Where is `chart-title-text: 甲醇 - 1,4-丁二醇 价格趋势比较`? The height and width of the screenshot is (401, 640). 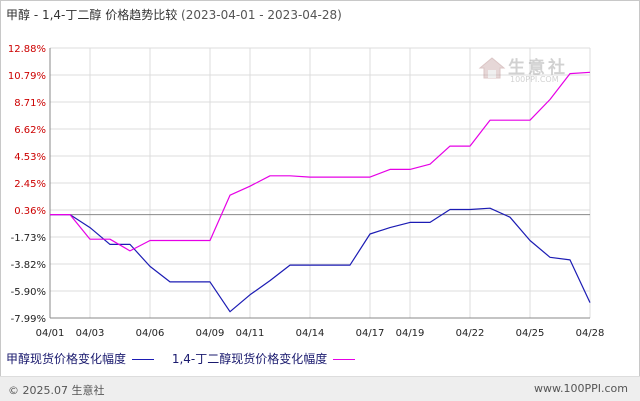
chart-title-text: 甲醇 - 1,4-丁二醇 价格趋势比较 is located at coordinates (92, 15).